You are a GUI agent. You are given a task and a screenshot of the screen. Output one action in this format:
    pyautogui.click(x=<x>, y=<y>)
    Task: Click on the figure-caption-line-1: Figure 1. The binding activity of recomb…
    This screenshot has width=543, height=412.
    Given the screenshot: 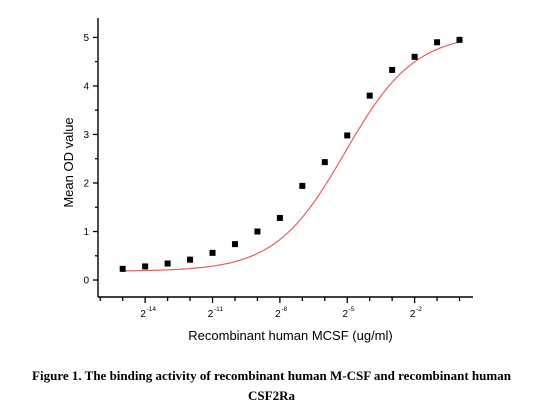 What is the action you would take?
    pyautogui.click(x=271, y=375)
    